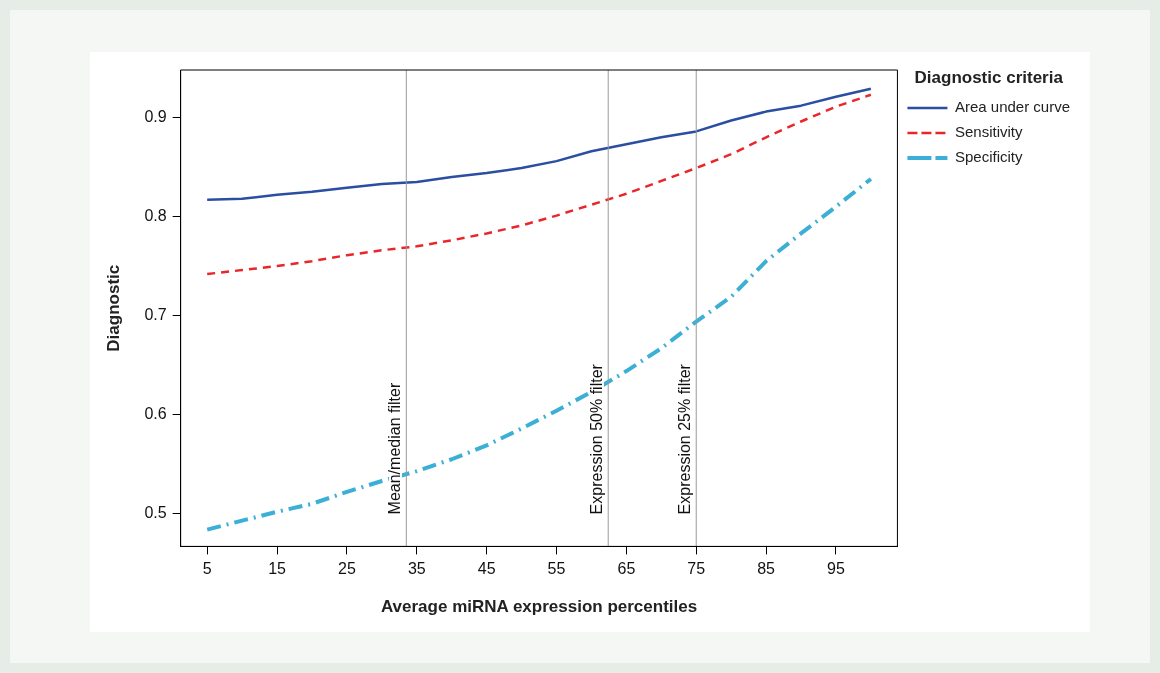 The width and height of the screenshot is (1160, 673). Describe the element at coordinates (685, 439) in the screenshot. I see `ref-line-label: Expression 25% filter` at that location.